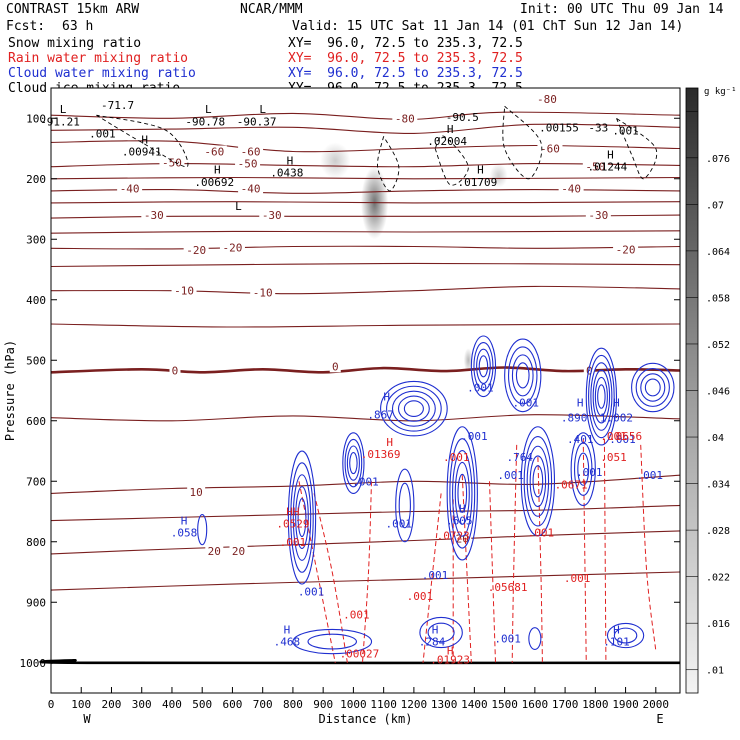 The image size is (740, 740). Describe the element at coordinates (36, 118) in the screenshot. I see `y-tick-label-0: 100` at that location.